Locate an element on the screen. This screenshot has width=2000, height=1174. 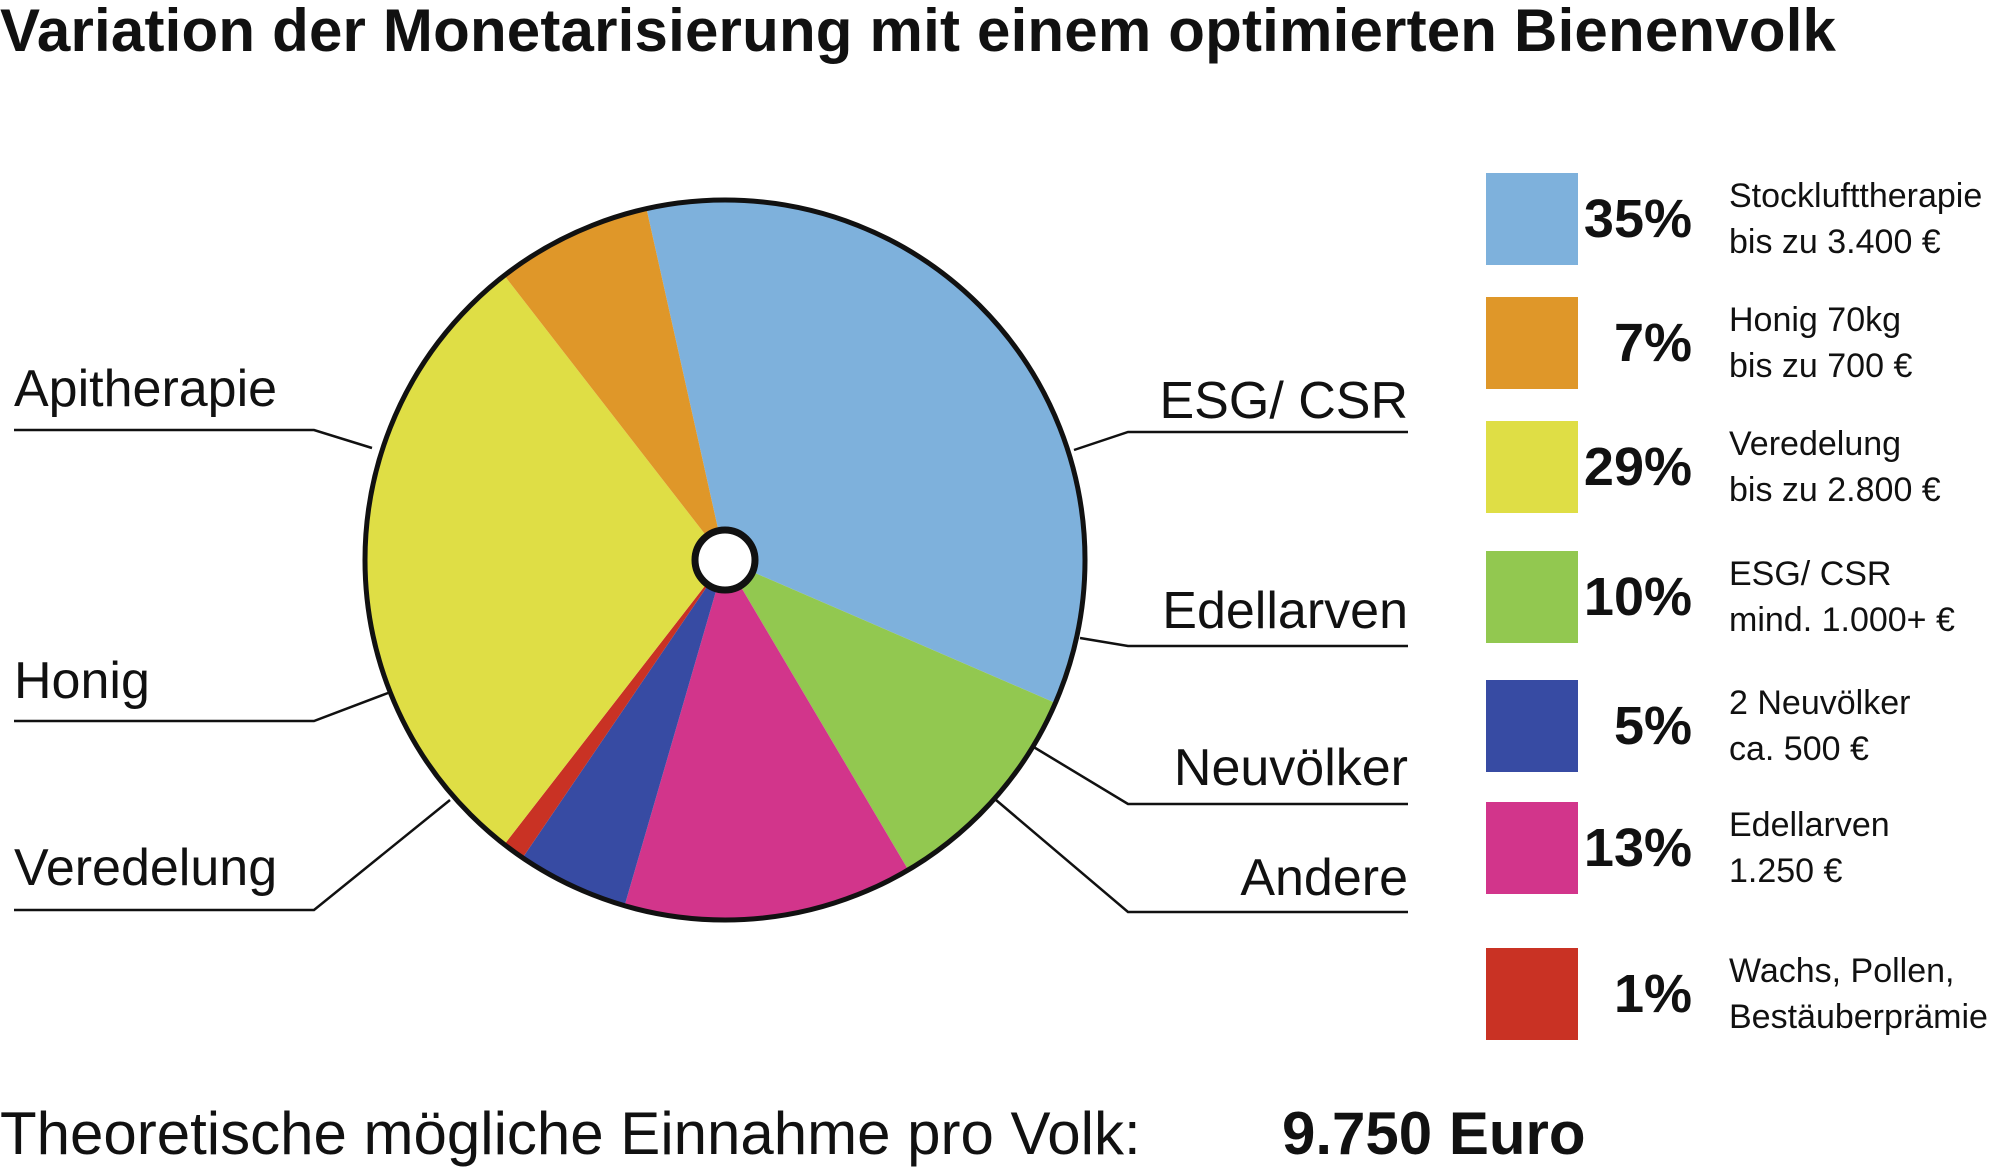
legend-text: 2 Neuvölker ca. 500 € is located at coordinates (1819, 726).